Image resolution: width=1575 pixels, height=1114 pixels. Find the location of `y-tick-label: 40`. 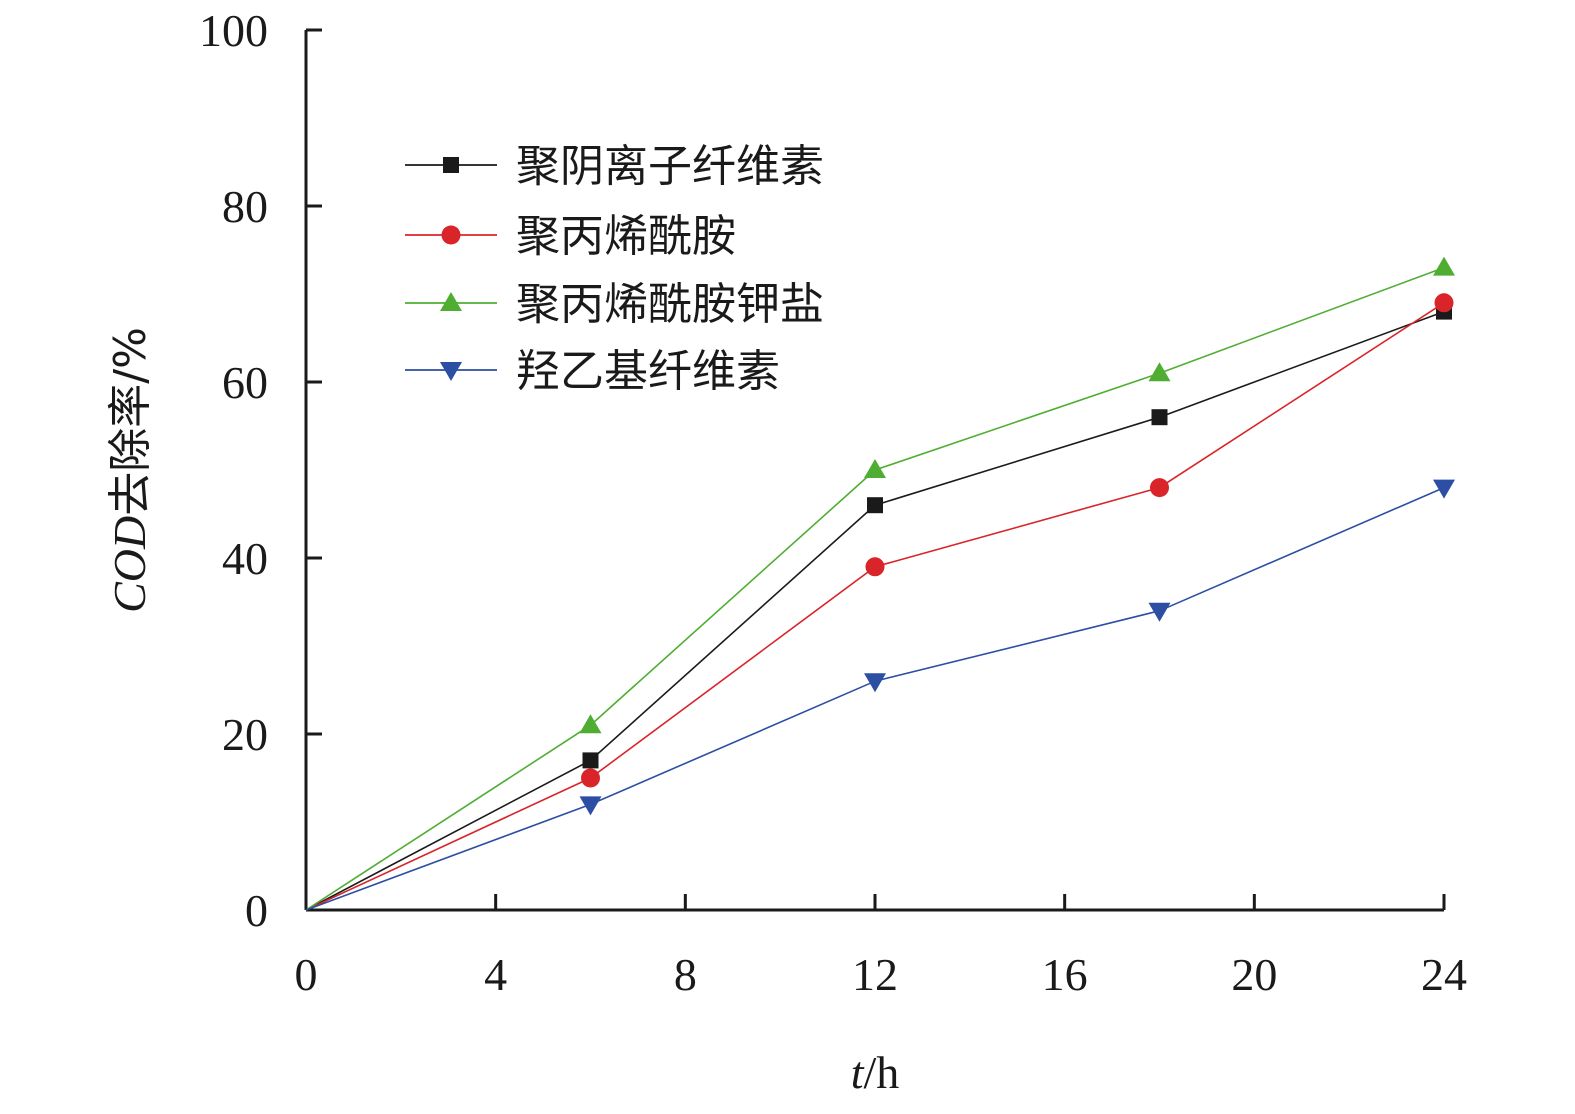

y-tick-label: 40 is located at coordinates (245, 558).